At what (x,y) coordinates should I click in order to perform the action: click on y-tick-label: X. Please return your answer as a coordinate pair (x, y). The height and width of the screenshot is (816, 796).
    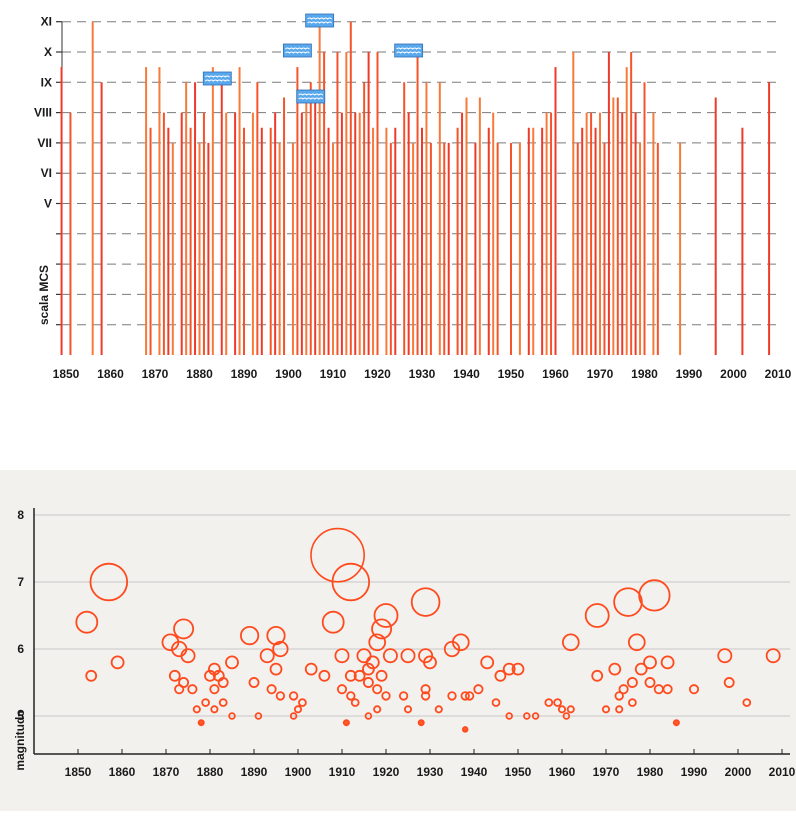
    Looking at the image, I should click on (48, 52).